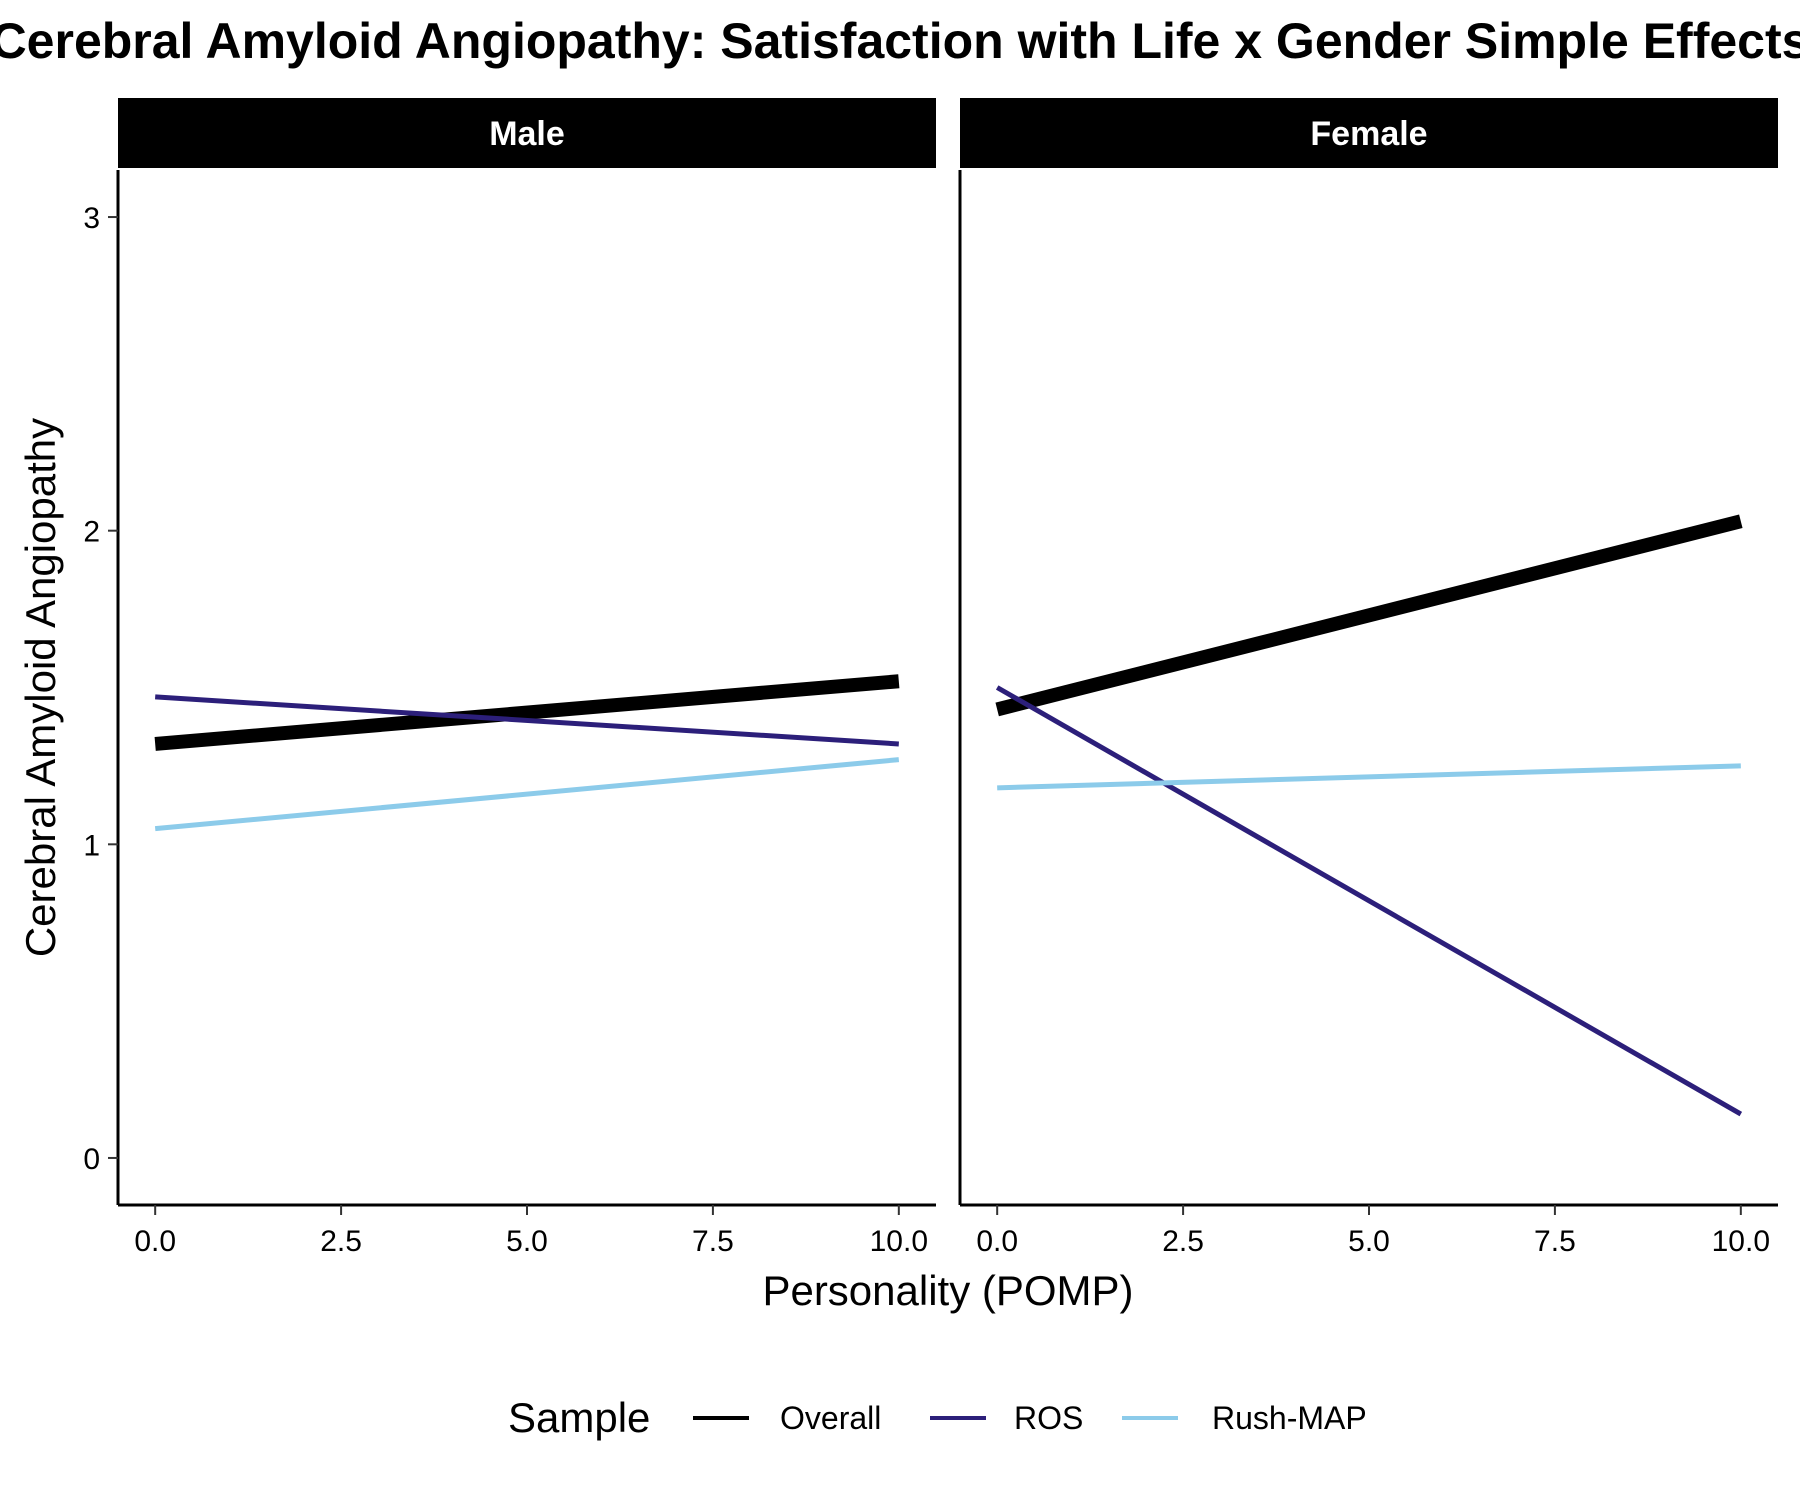  What do you see at coordinates (830, 1418) in the screenshot?
I see `legend-label: Overall` at bounding box center [830, 1418].